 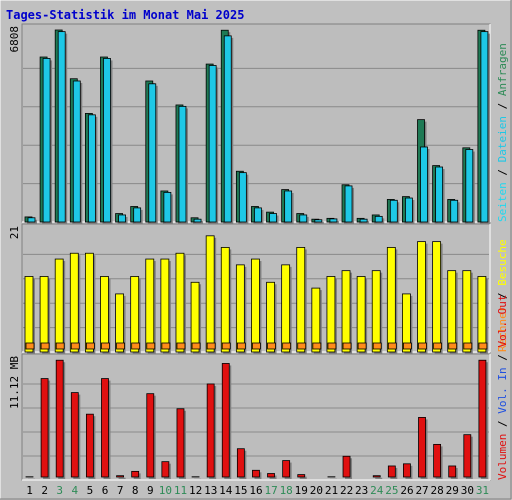 What do you see at coordinates (502, 139) in the screenshot?
I see `legend-entry: Dateien` at bounding box center [502, 139].